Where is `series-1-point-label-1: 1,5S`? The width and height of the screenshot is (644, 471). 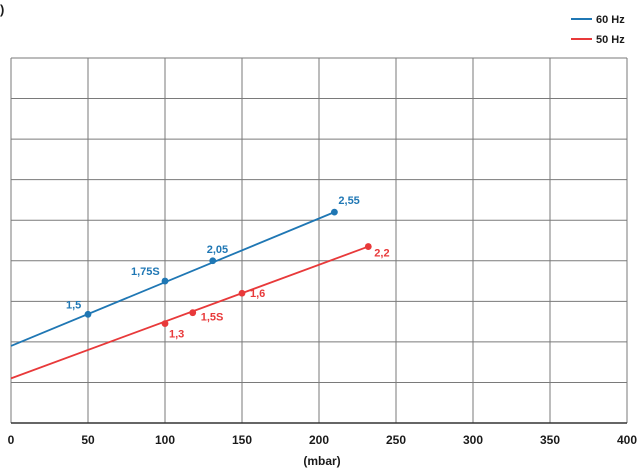
series-1-point-label-1: 1,5S is located at coordinates (212, 318).